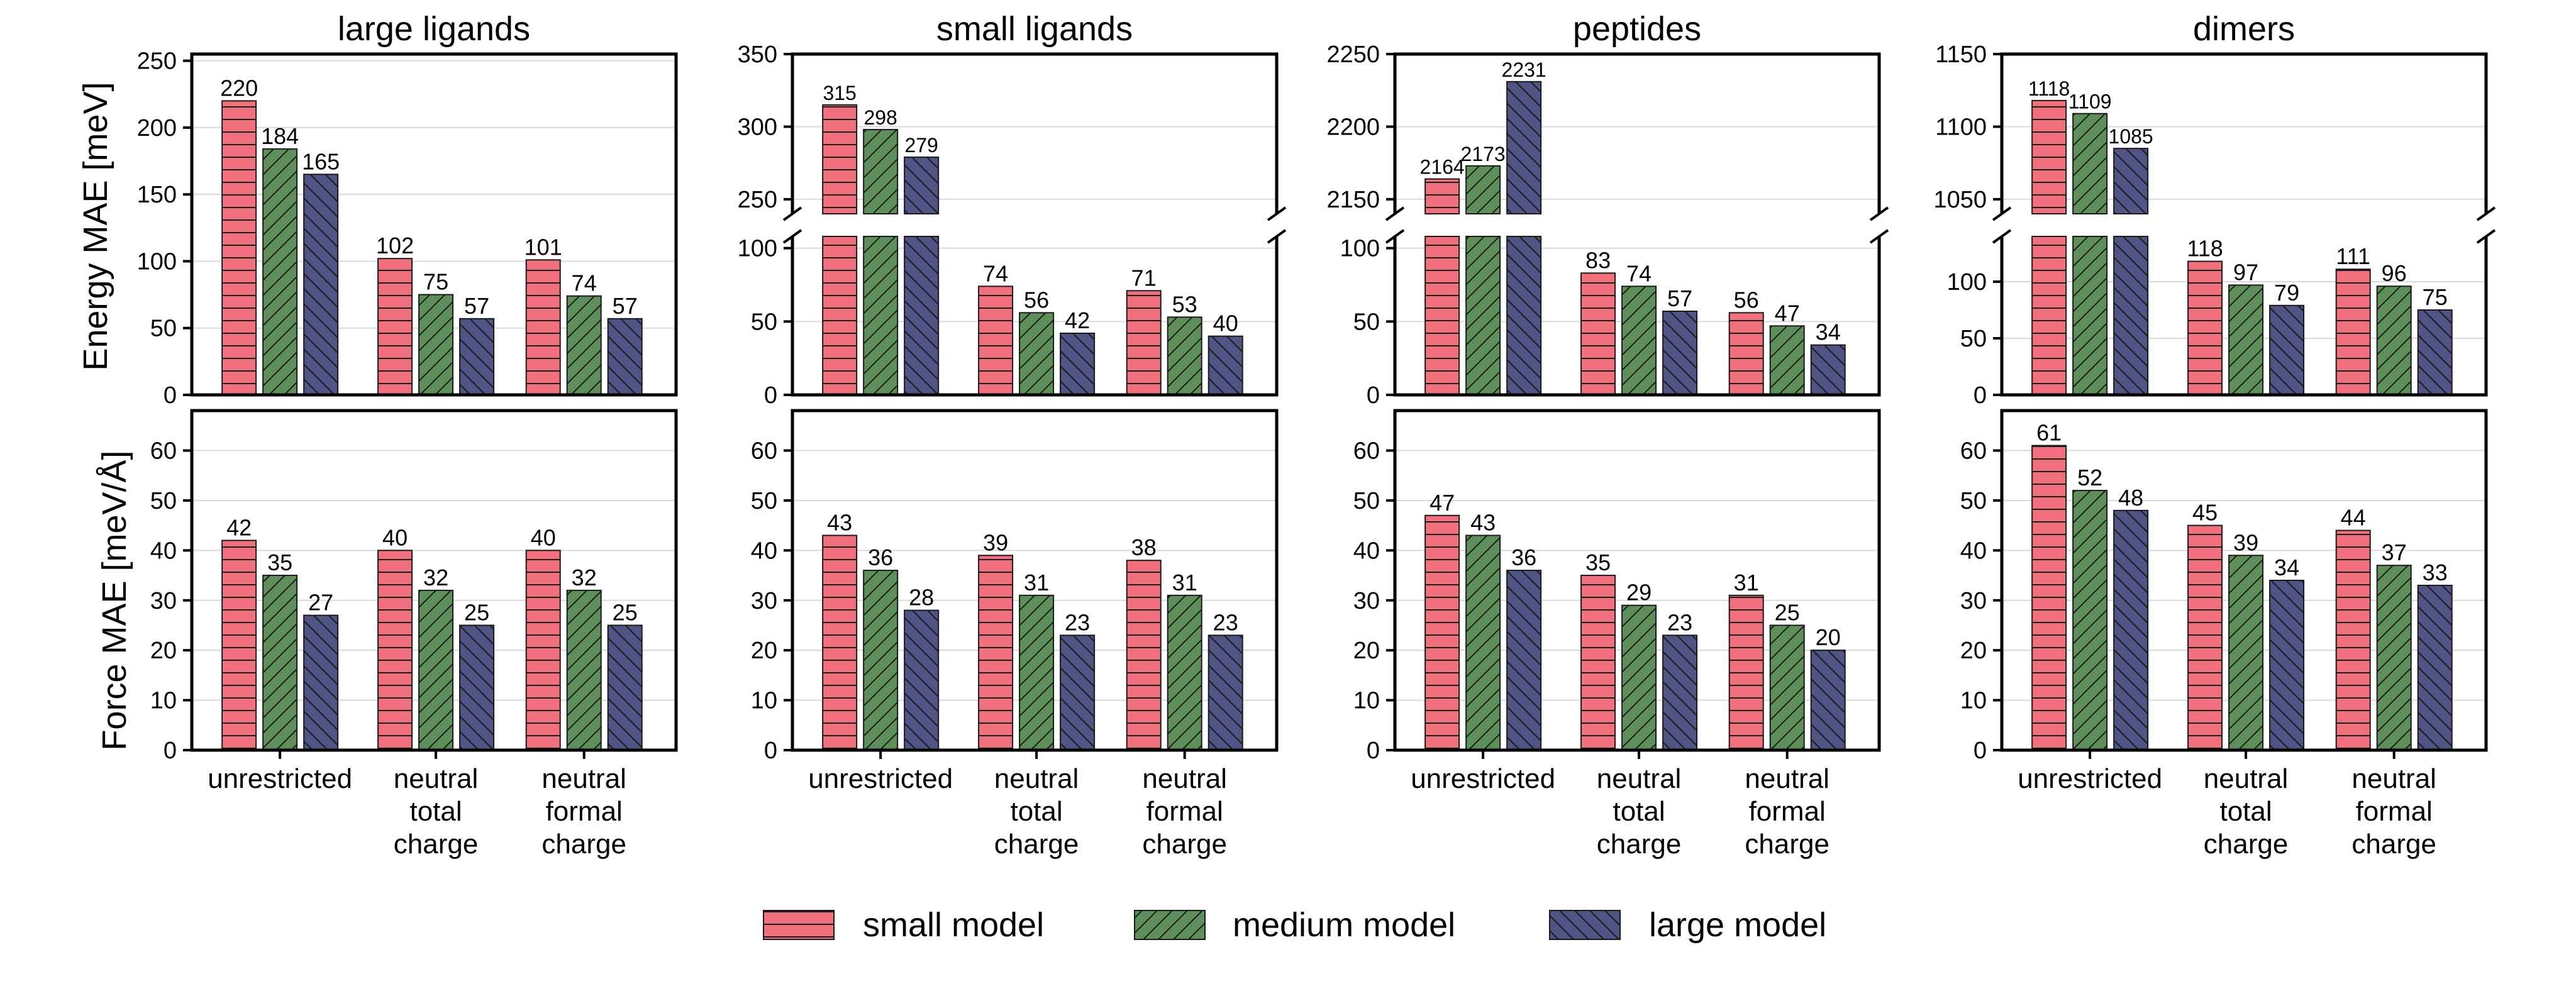  What do you see at coordinates (625, 612) in the screenshot?
I see `force-value-label: 25` at bounding box center [625, 612].